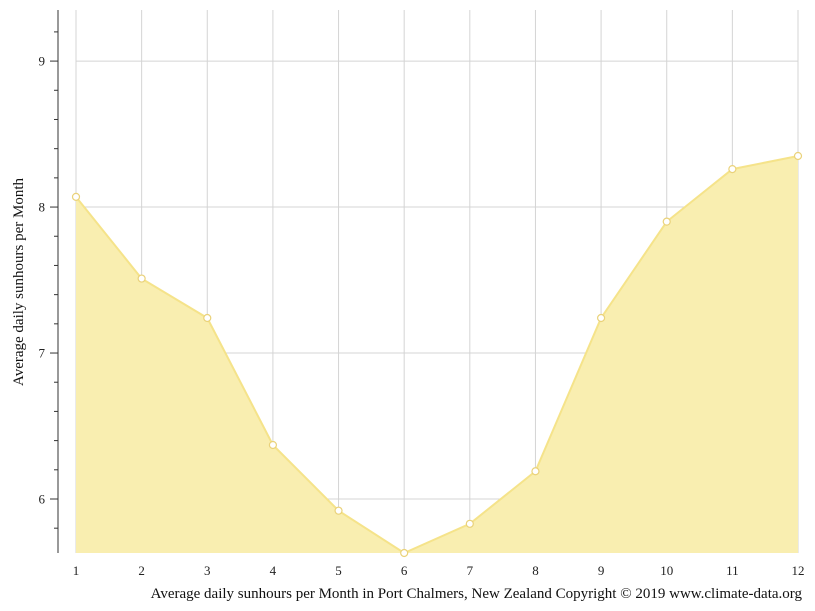 This screenshot has width=815, height=611. I want to click on y-axis, so click(54, 281).